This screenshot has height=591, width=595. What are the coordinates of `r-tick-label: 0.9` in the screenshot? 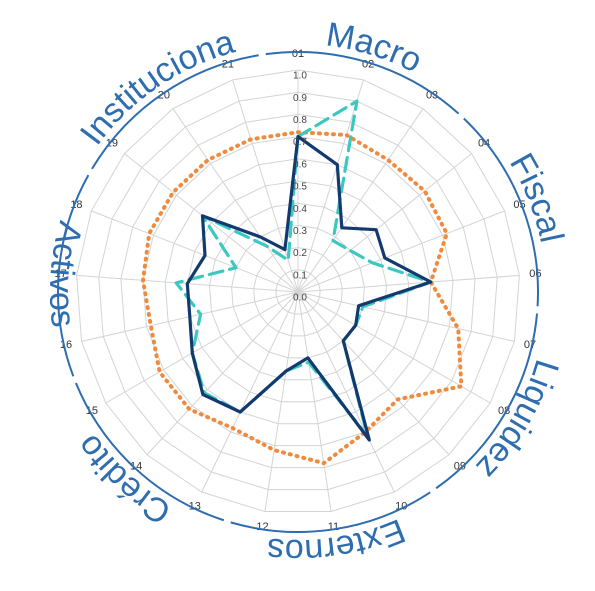 It's located at (300, 98).